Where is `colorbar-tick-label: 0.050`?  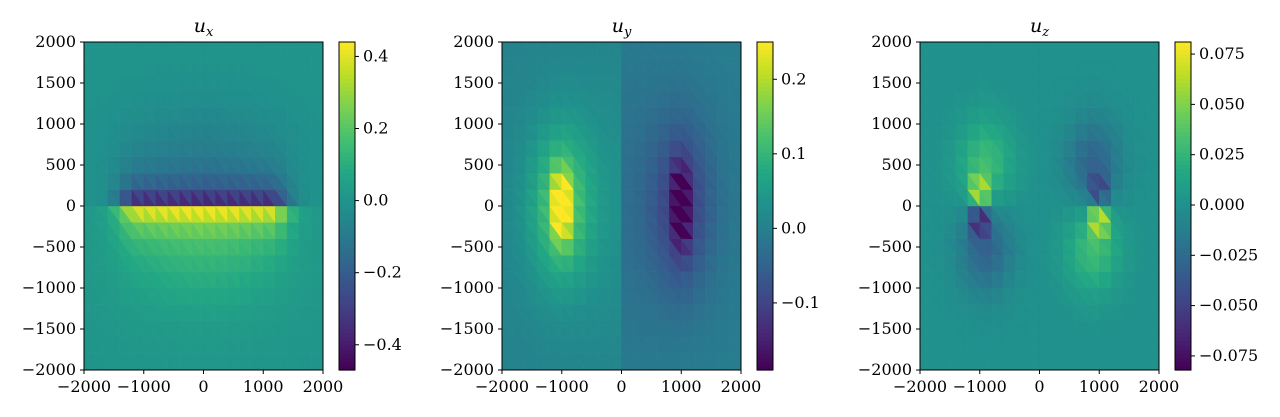
colorbar-tick-label: 0.050 is located at coordinates (1222, 103).